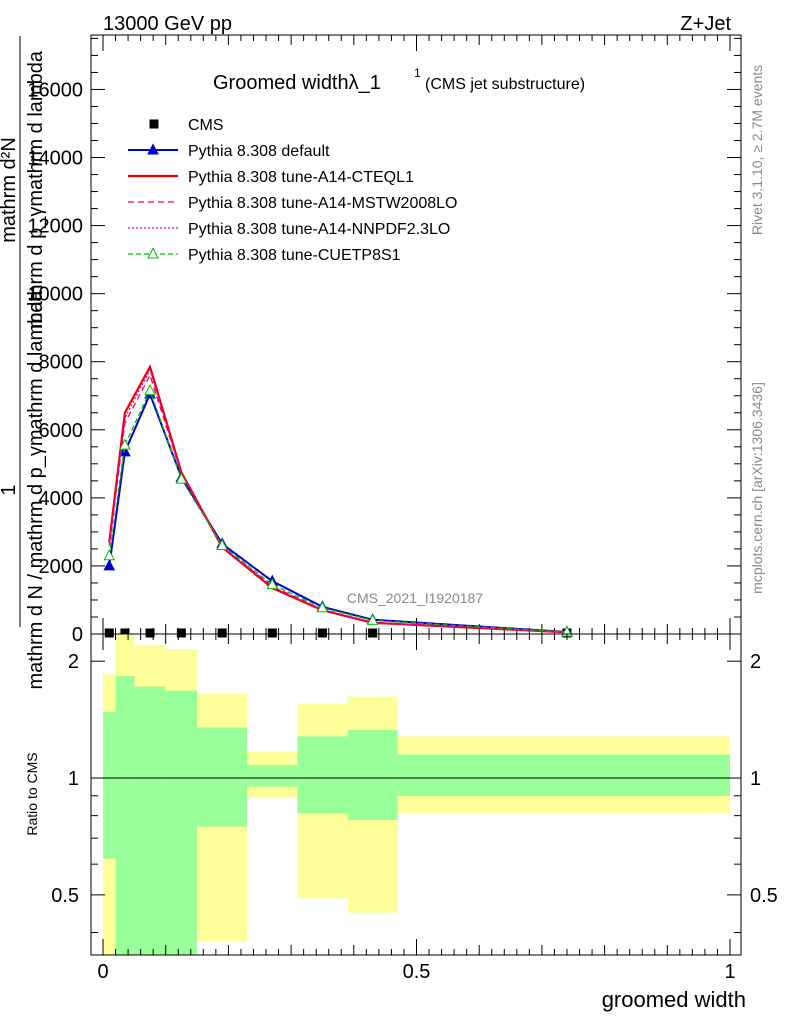  I want to click on x-axis-label: groomed width, so click(674, 999).